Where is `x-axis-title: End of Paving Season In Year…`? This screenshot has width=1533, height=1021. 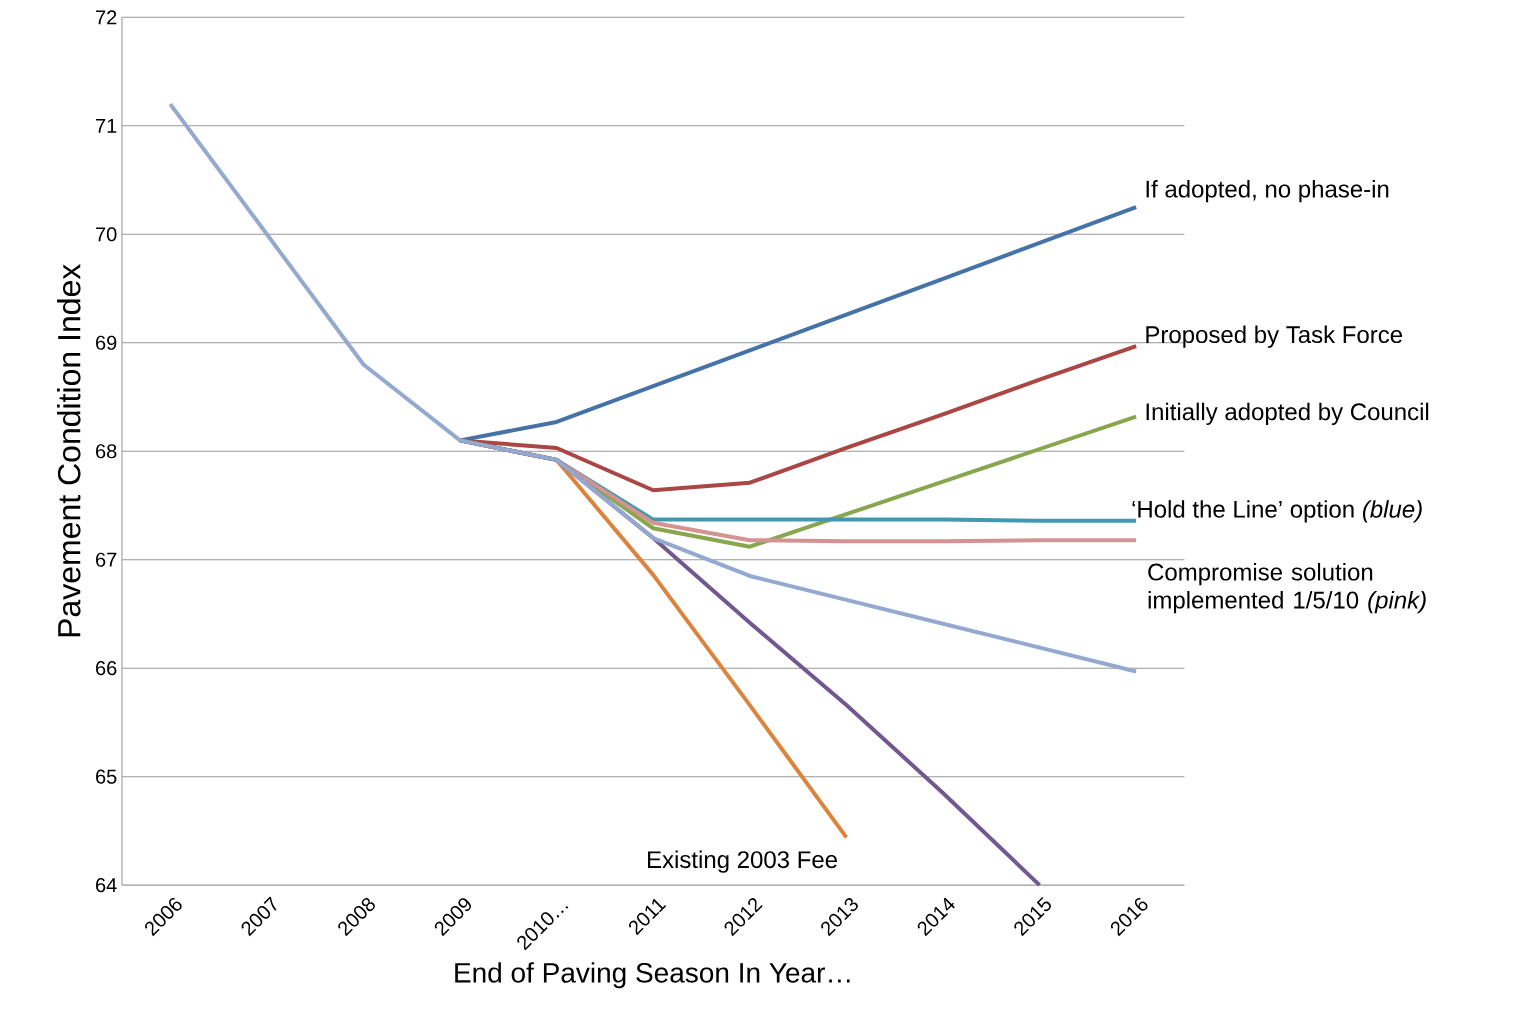
x-axis-title: End of Paving Season In Year… is located at coordinates (652, 975).